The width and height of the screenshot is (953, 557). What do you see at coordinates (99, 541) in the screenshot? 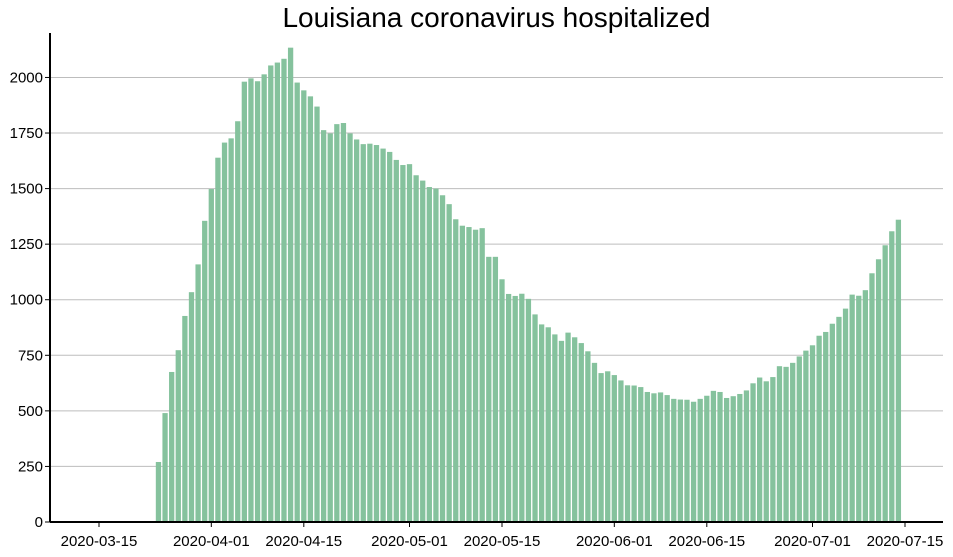
I see `x-tick-label: 2020-03-15` at bounding box center [99, 541].